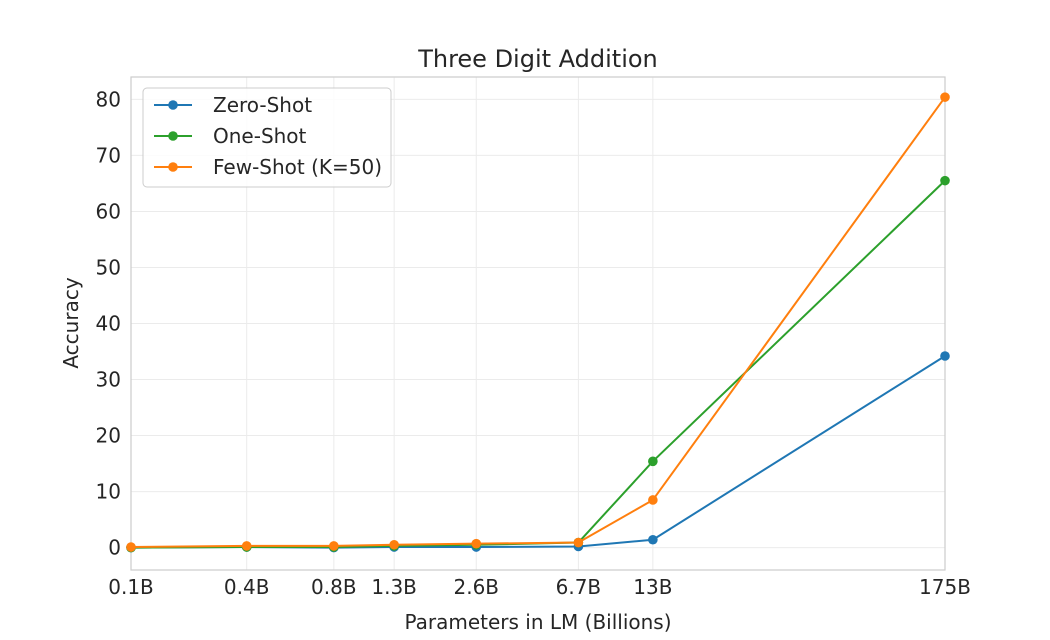  I want to click on y-tick-label: 60, so click(108, 211).